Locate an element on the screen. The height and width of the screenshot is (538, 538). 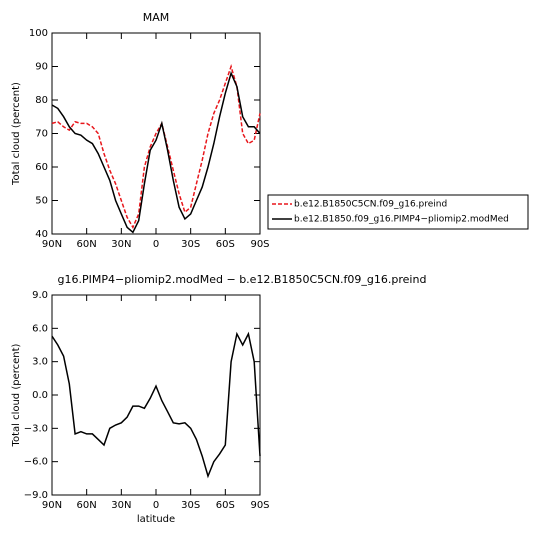
y-tick-label: 6.0 is located at coordinates (40, 328).